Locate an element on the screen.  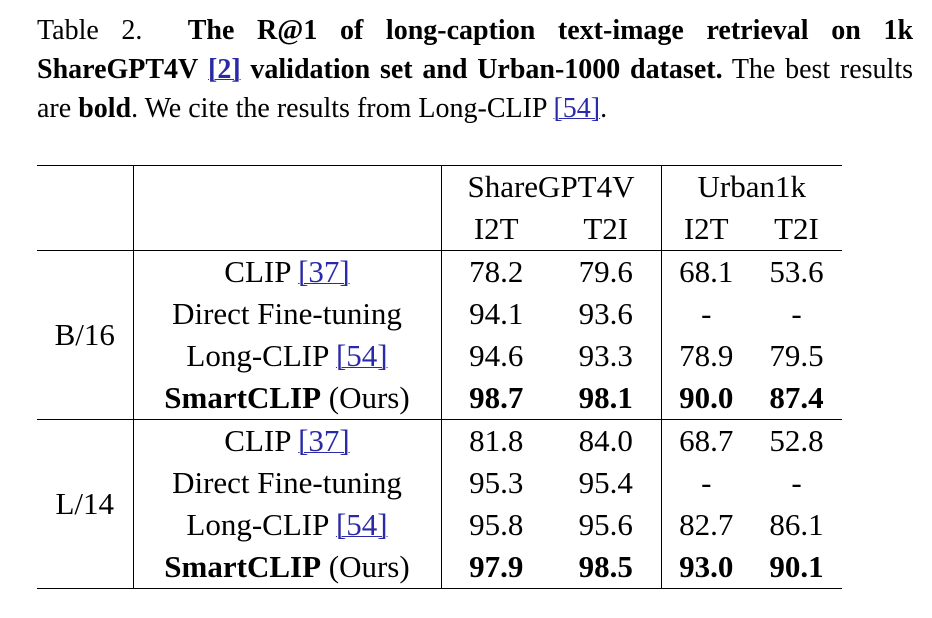
value-cell: 90.0 is located at coordinates (706, 398).